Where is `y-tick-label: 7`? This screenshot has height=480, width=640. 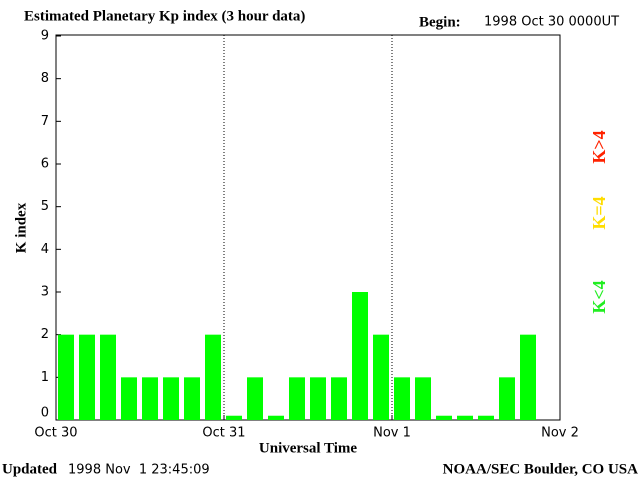
y-tick-label: 7 is located at coordinates (45, 121).